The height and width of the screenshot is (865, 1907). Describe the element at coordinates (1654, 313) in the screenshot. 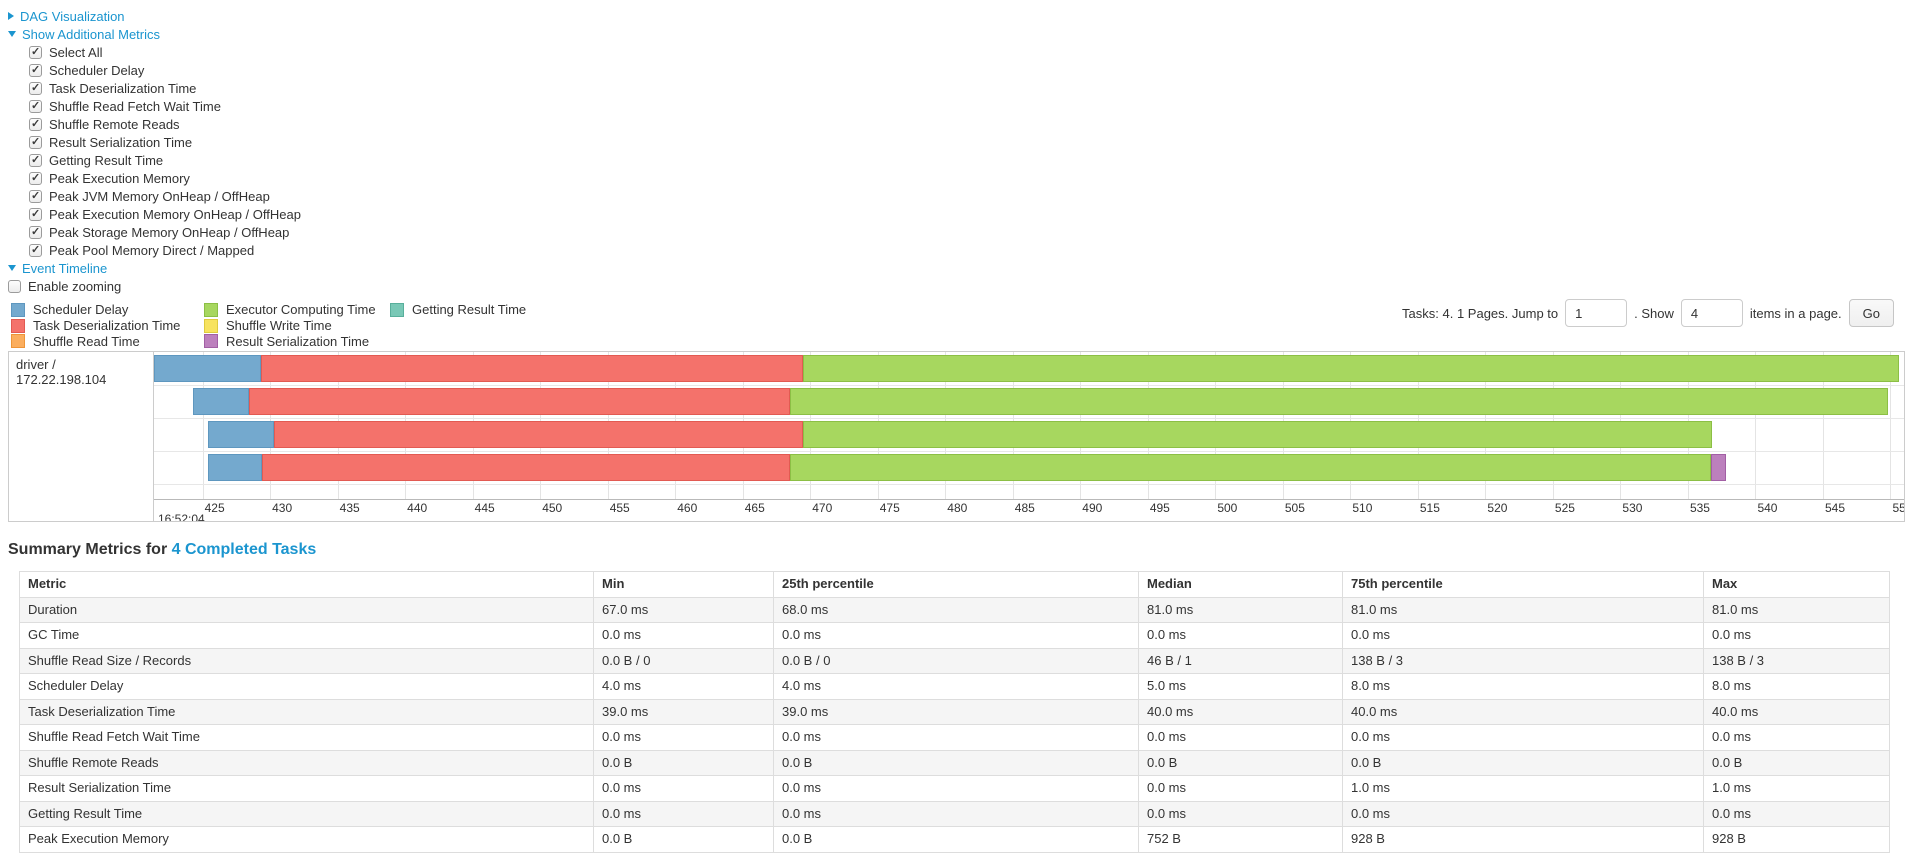

I see `show-label: . Show` at that location.